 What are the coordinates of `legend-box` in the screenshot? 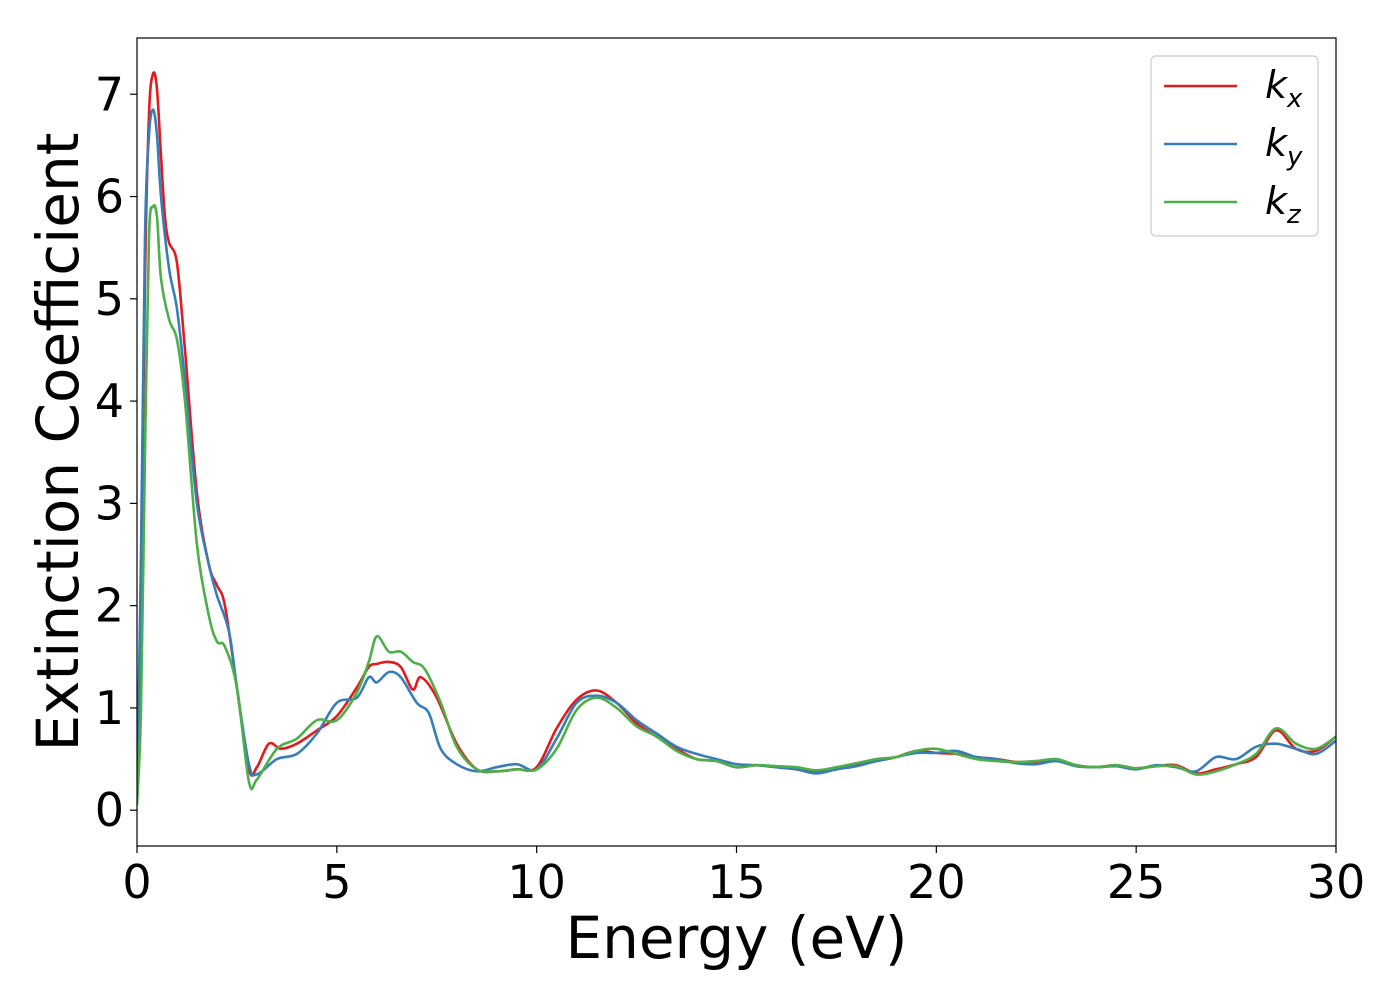 It's located at (1234, 146).